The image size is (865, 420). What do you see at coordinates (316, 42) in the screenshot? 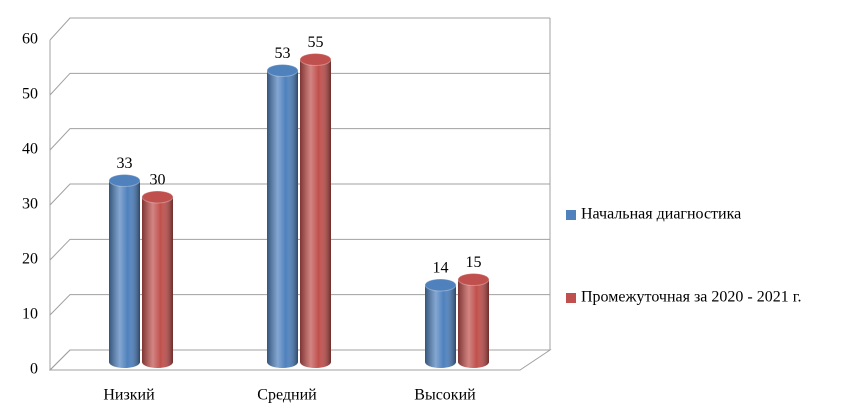
I see `value-label: 55` at bounding box center [316, 42].